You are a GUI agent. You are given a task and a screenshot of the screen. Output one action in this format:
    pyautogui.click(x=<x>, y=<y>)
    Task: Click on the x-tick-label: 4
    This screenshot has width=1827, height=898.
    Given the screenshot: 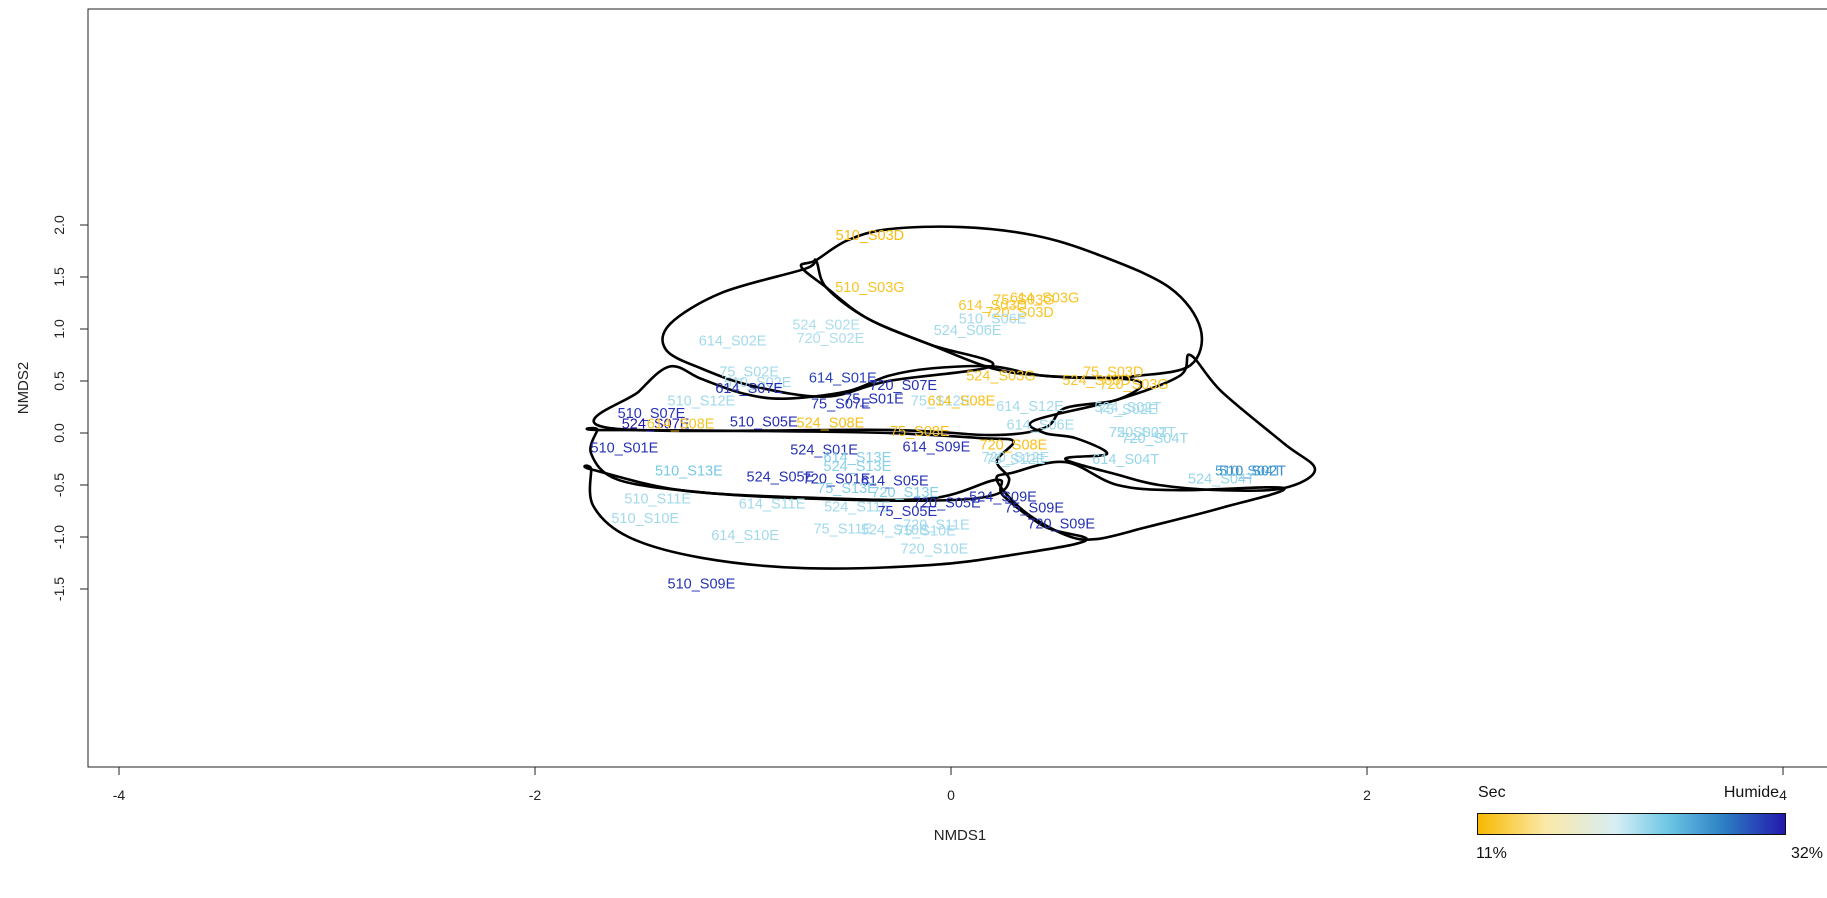 What is the action you would take?
    pyautogui.click(x=1783, y=795)
    